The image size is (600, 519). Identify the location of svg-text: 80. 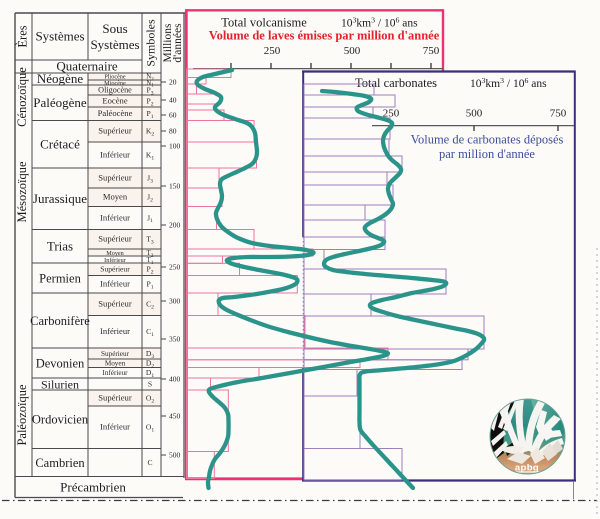
(173, 131).